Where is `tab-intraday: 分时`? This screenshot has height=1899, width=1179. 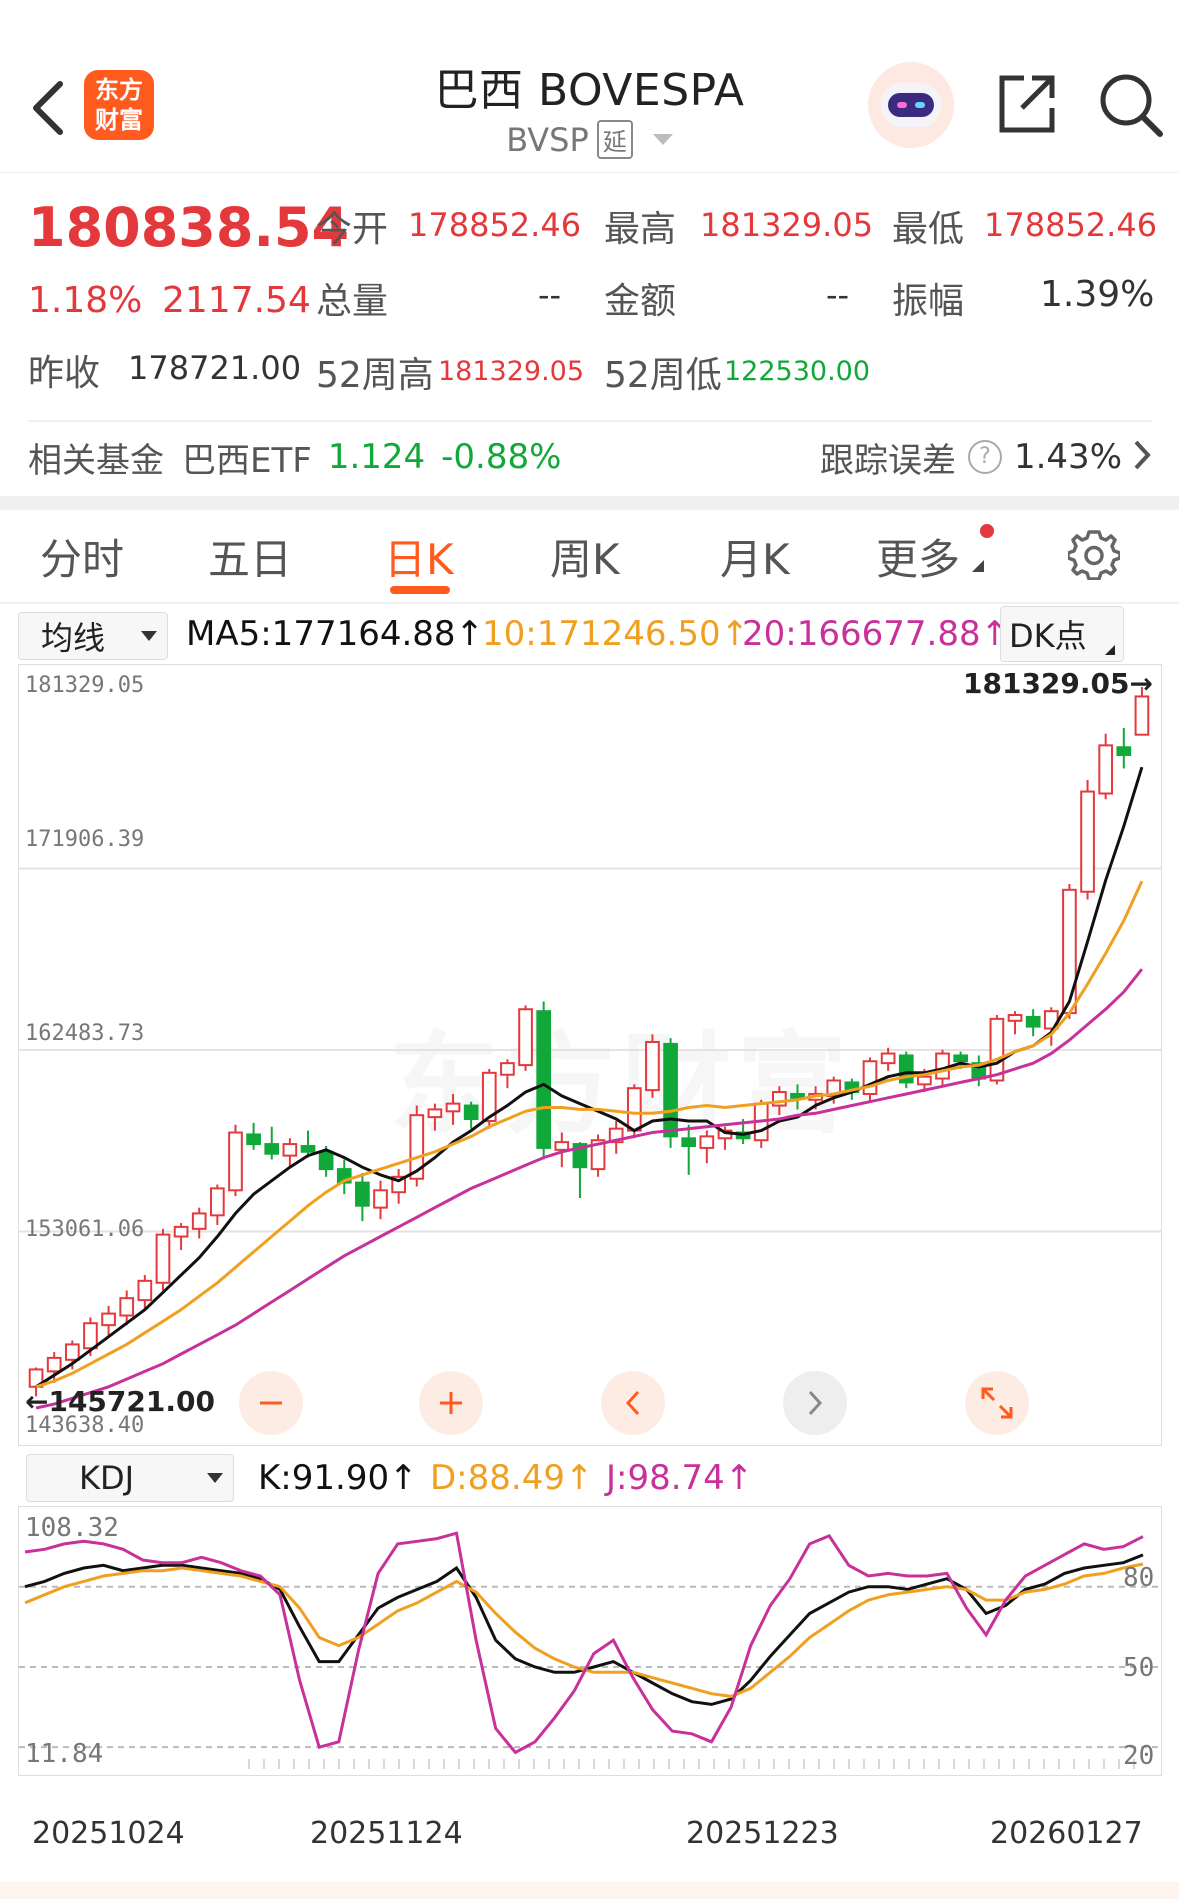
tab-intraday: 分时 is located at coordinates (82, 559).